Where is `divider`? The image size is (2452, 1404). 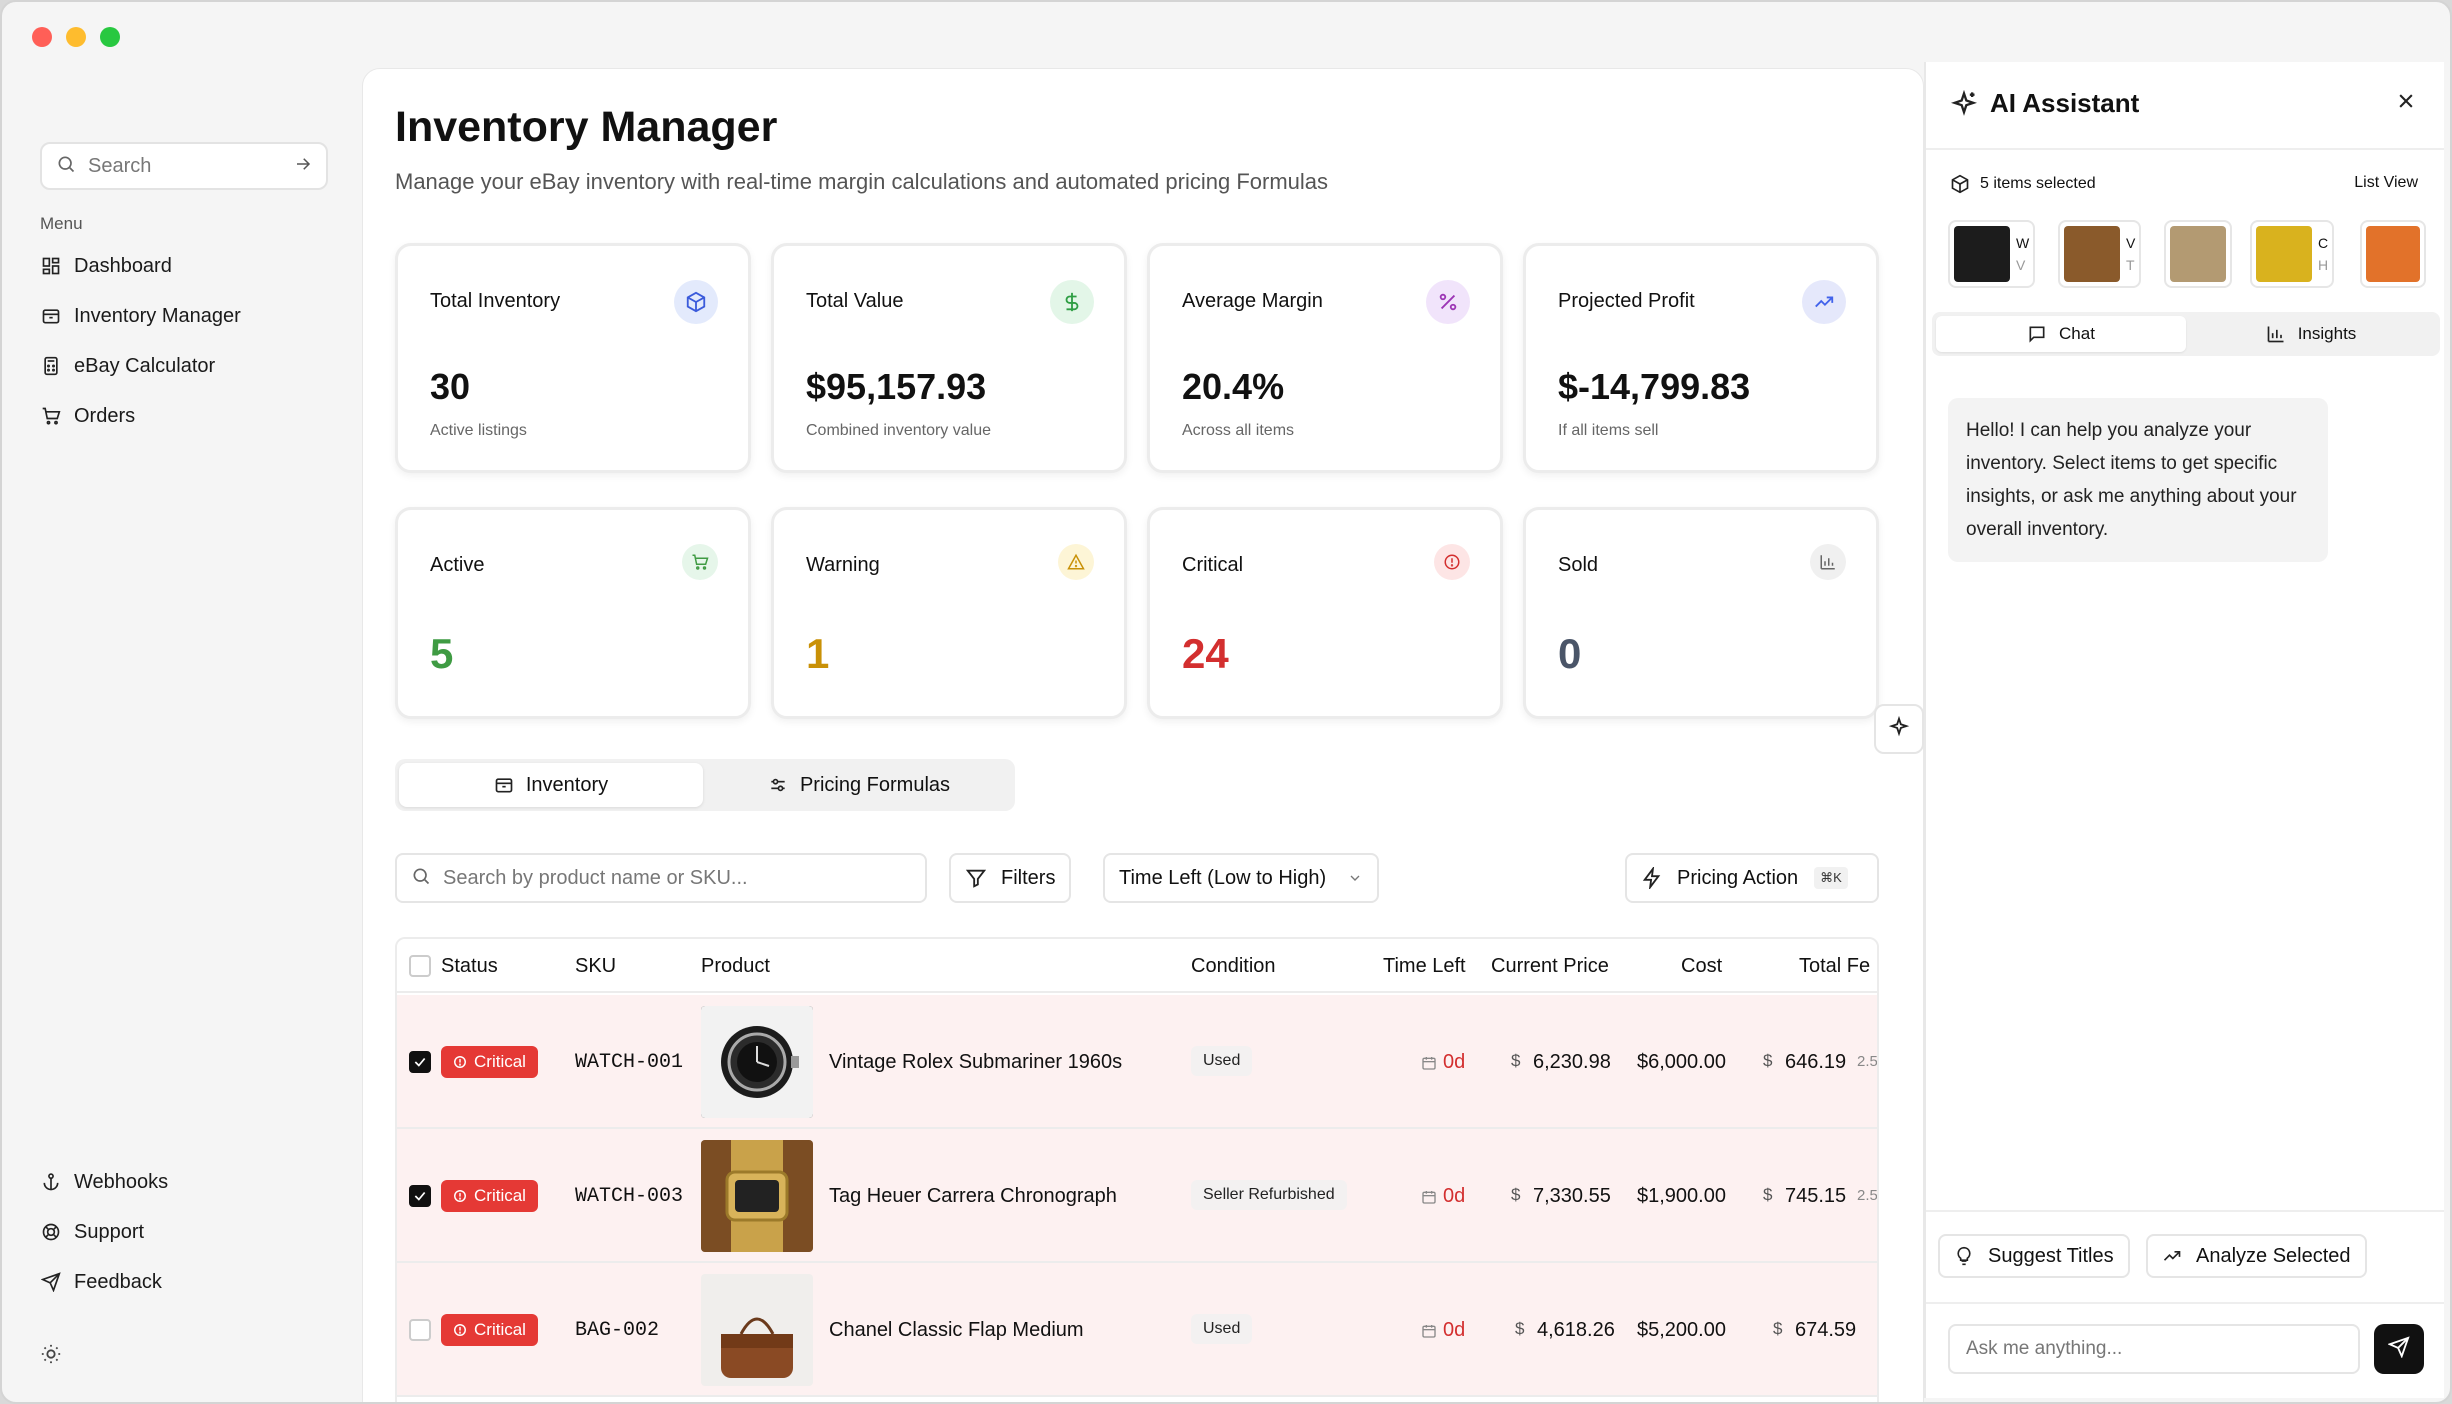
divider is located at coordinates (2185, 149).